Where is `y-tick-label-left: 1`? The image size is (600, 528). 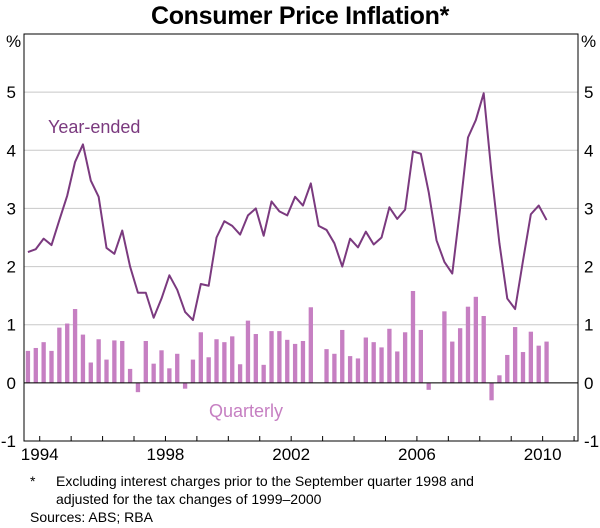
y-tick-label-left: 1 is located at coordinates (11, 325).